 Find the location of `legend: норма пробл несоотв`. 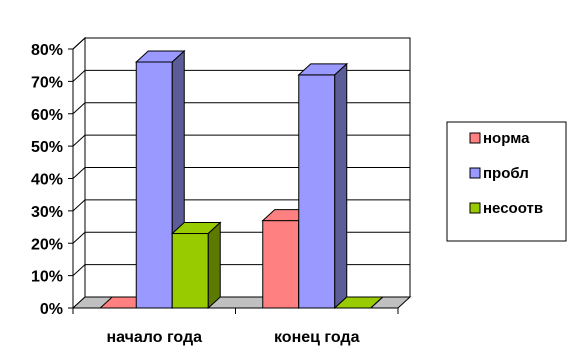

legend: норма пробл несоотв is located at coordinates (506, 181).